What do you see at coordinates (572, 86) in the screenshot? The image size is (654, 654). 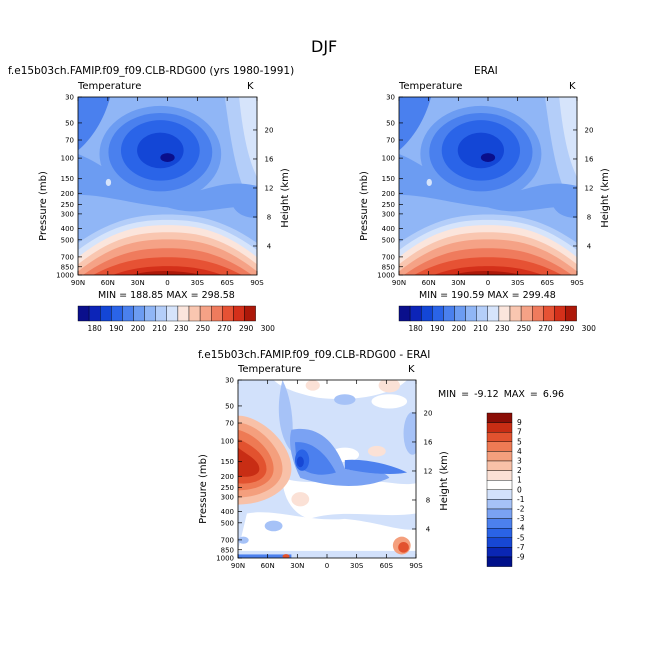 I see `units-label: K` at bounding box center [572, 86].